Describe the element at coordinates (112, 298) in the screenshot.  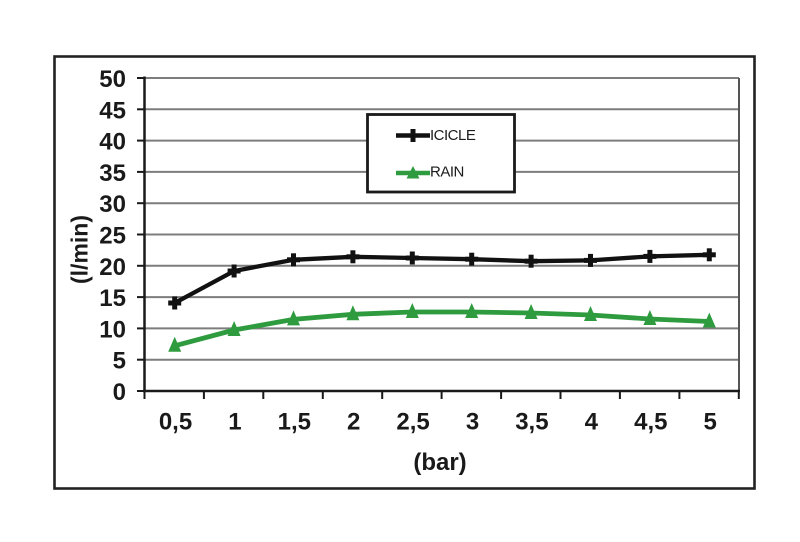
I see `svg-text: 15` at that location.